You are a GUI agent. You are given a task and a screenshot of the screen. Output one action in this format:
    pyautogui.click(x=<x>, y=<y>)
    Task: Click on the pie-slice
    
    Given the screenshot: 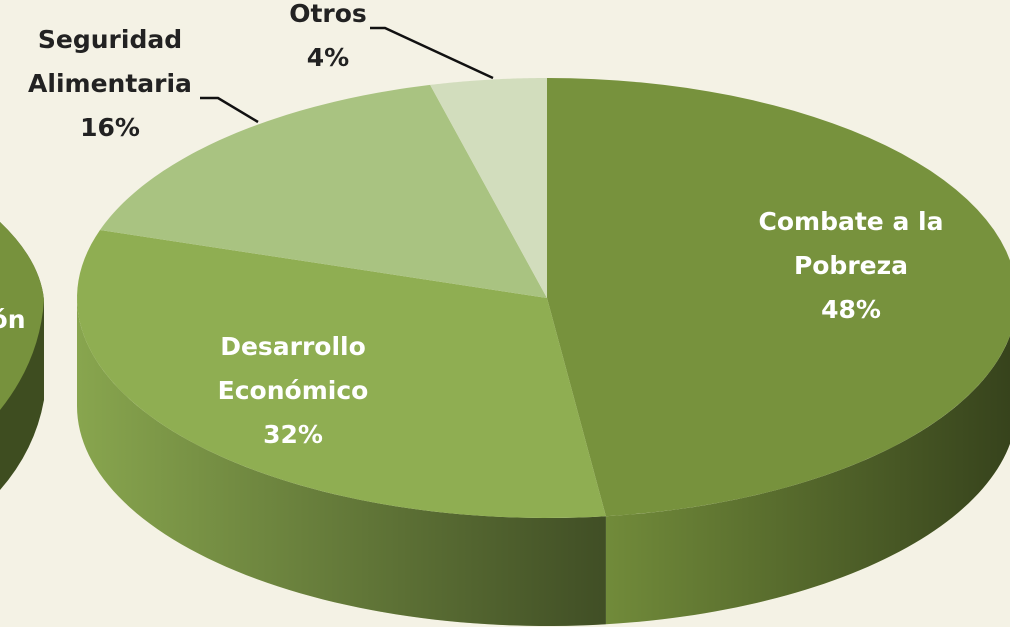 What is the action you would take?
    pyautogui.click(x=488, y=188)
    